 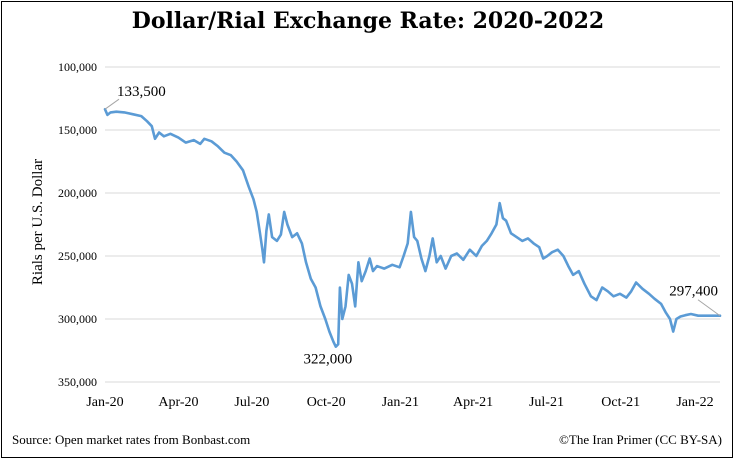 What do you see at coordinates (77, 67) in the screenshot?
I see `y-tick-label: 100,000` at bounding box center [77, 67].